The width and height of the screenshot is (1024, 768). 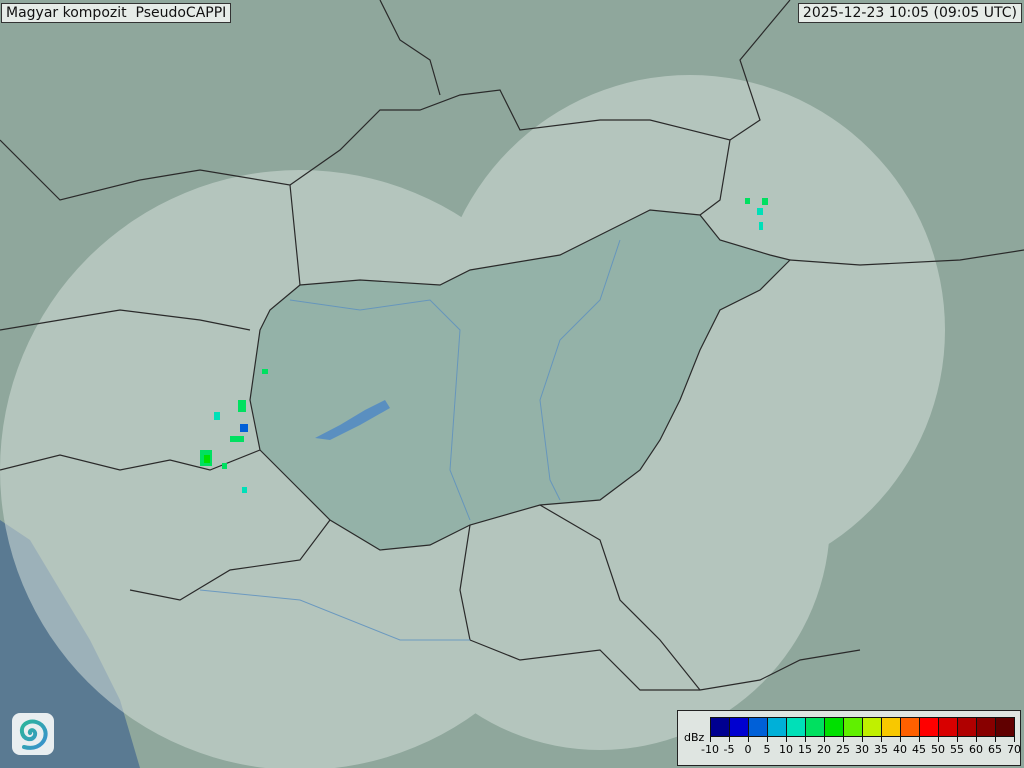 What do you see at coordinates (849, 738) in the screenshot?
I see `dbz-legend: dBz -10 -5 0 5 10 15 20 25 30 35 40 45 50 55 60 65 70` at bounding box center [849, 738].